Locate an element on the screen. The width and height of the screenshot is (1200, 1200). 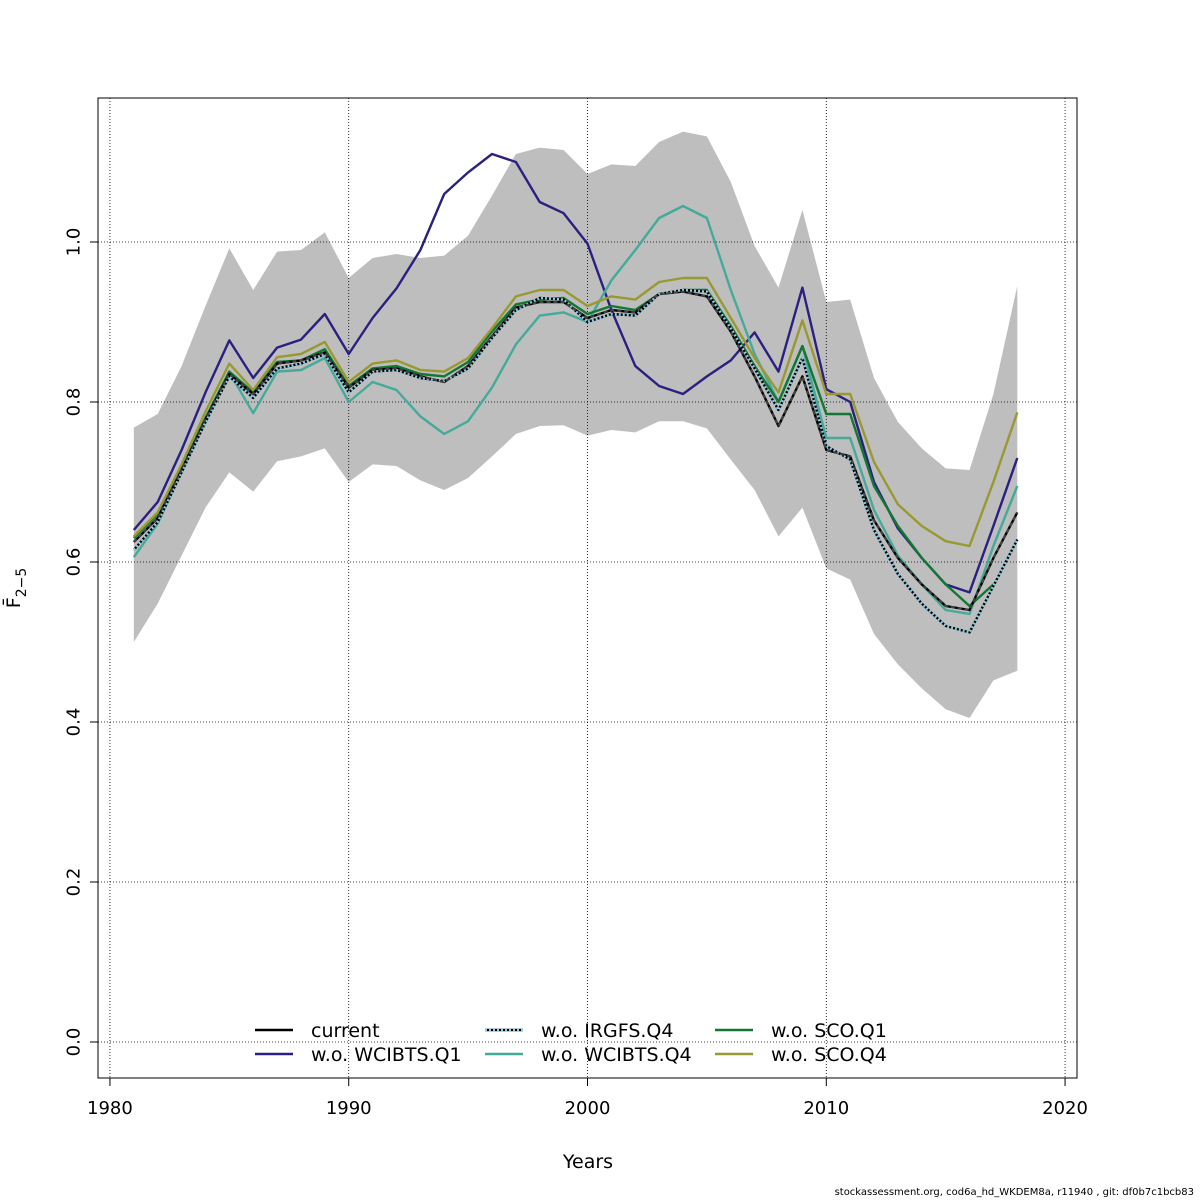
y-axis-title: F̄2−5 is located at coordinates (15, 588).